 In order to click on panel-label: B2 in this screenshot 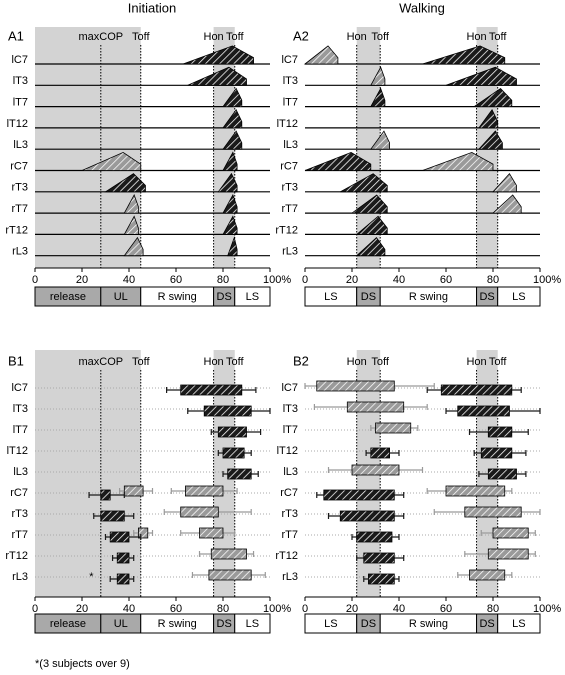, I will do `click(301, 360)`.